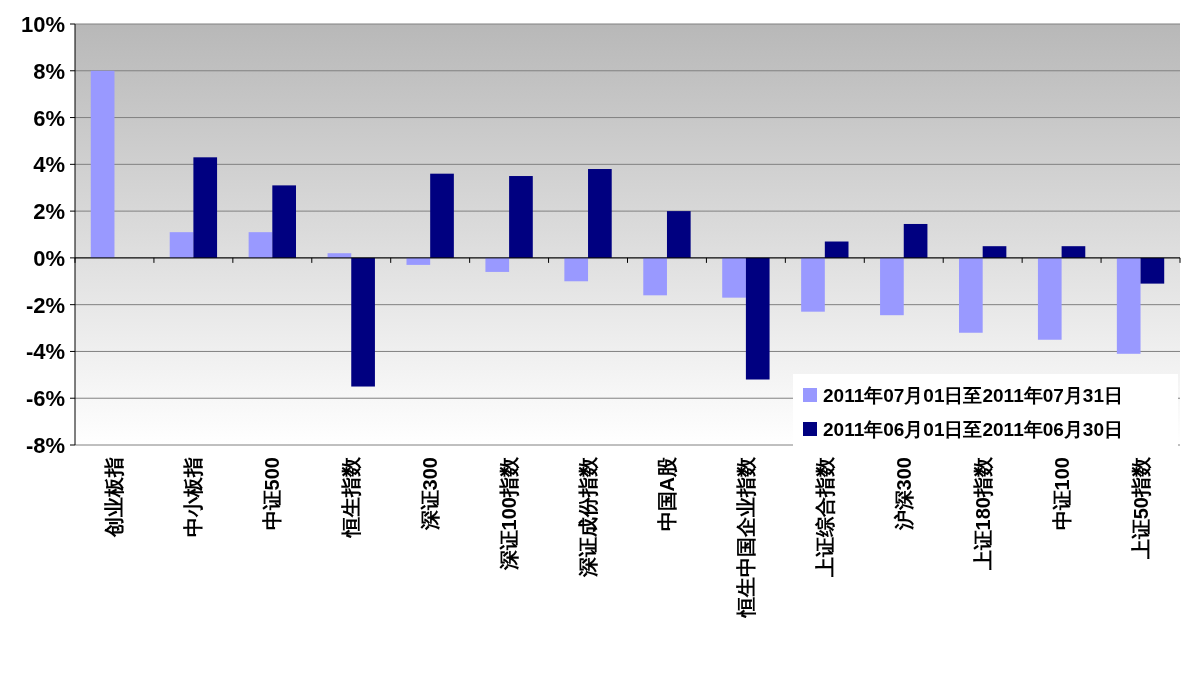 The height and width of the screenshot is (673, 1185). What do you see at coordinates (666, 494) in the screenshot?
I see `x-tick-label: 中国A股` at bounding box center [666, 494].